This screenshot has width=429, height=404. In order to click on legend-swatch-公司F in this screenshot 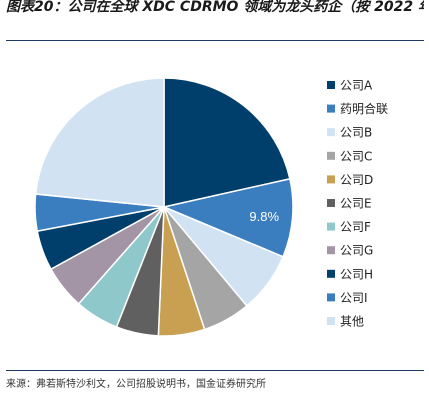, I will do `click(331, 226)`.